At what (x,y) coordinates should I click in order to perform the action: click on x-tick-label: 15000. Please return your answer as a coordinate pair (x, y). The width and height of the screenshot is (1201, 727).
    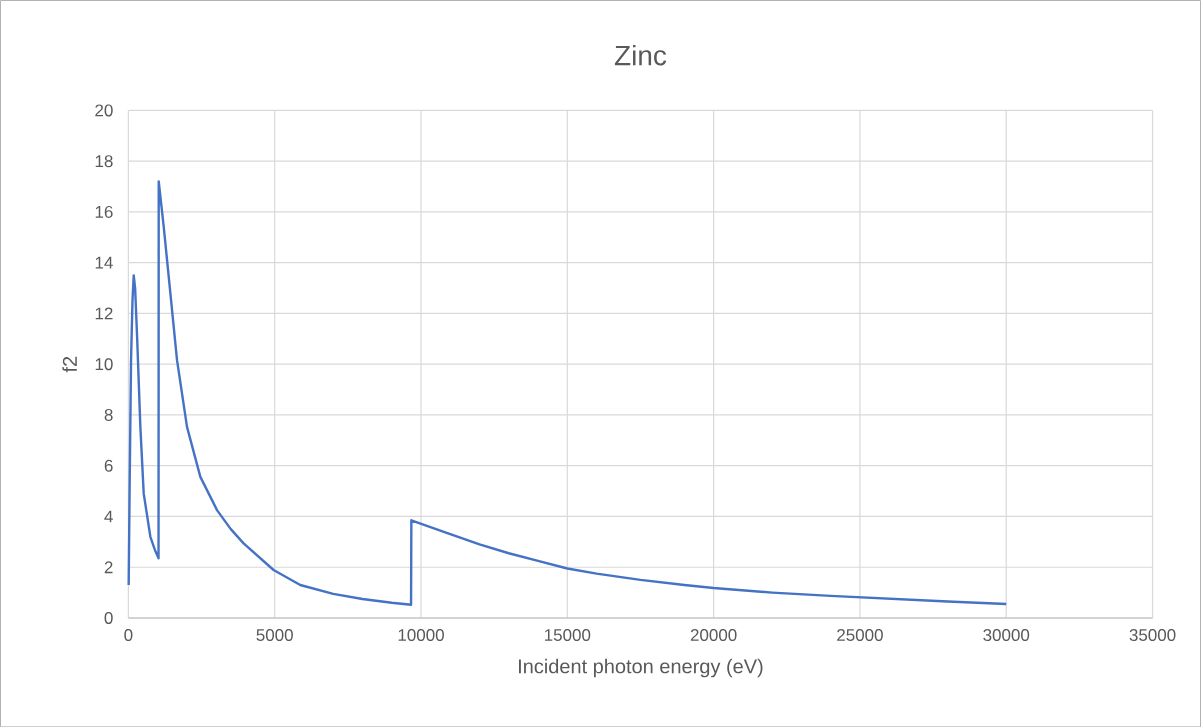
    Looking at the image, I should click on (567, 634).